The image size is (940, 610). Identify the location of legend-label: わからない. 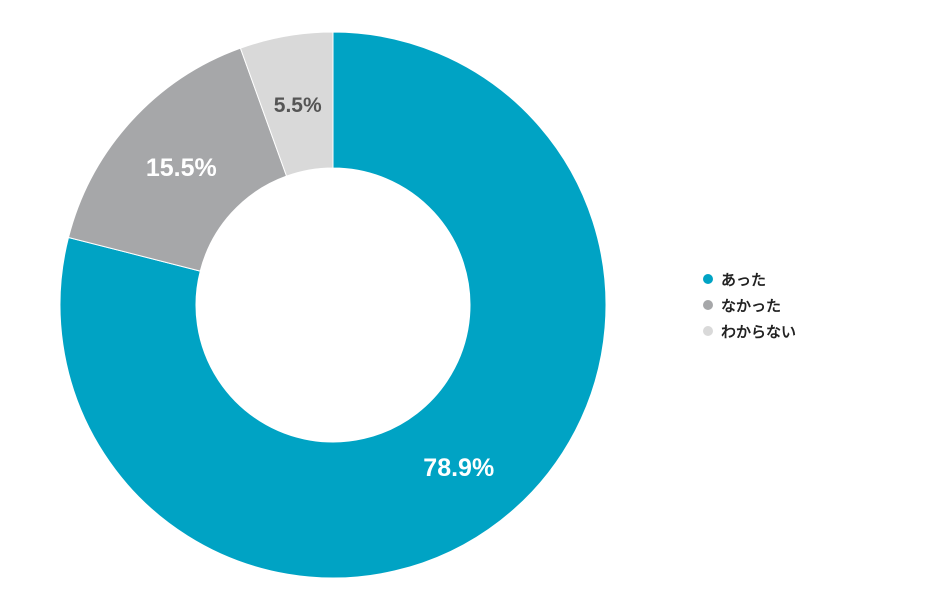
(759, 332).